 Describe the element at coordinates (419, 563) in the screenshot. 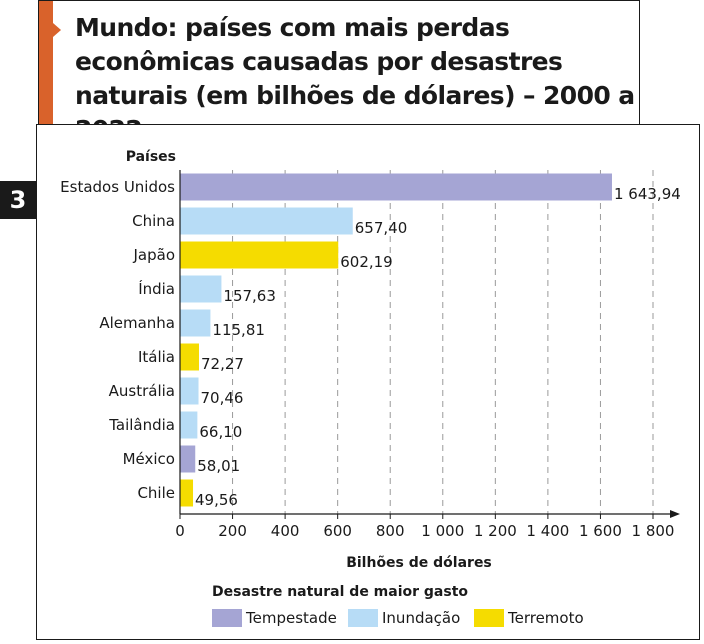

I see `x-axis-title: Bilhões de dólares` at that location.